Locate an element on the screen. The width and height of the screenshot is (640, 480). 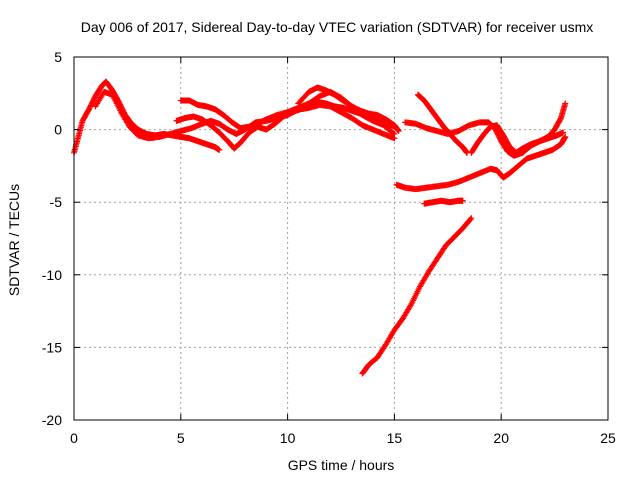
y-tick-label: -20 is located at coordinates (52, 420).